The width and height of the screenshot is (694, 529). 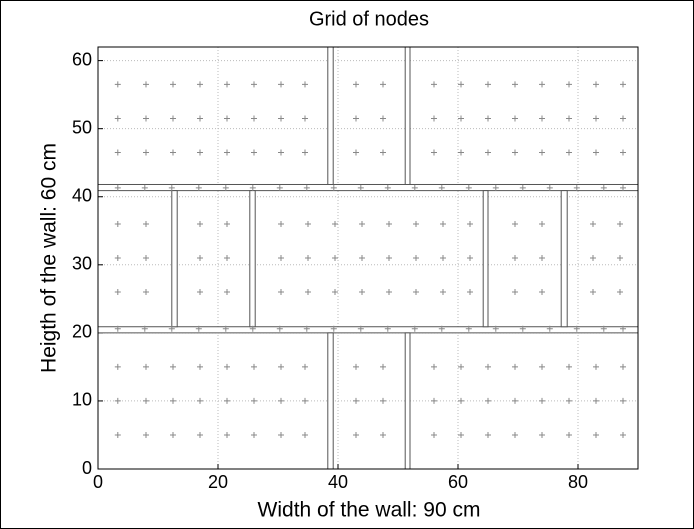 I want to click on y-tick-label: 0, so click(x=87, y=468).